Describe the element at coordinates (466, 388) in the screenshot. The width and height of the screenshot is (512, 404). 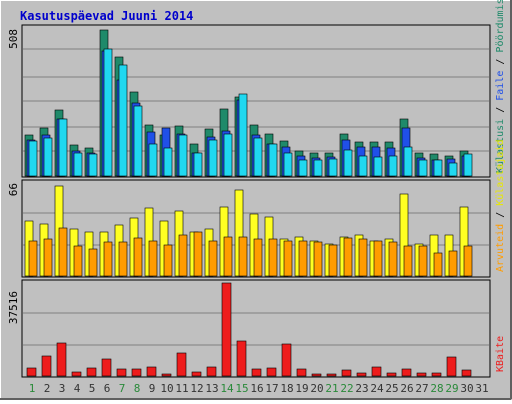
I see `day-label: 30` at that location.